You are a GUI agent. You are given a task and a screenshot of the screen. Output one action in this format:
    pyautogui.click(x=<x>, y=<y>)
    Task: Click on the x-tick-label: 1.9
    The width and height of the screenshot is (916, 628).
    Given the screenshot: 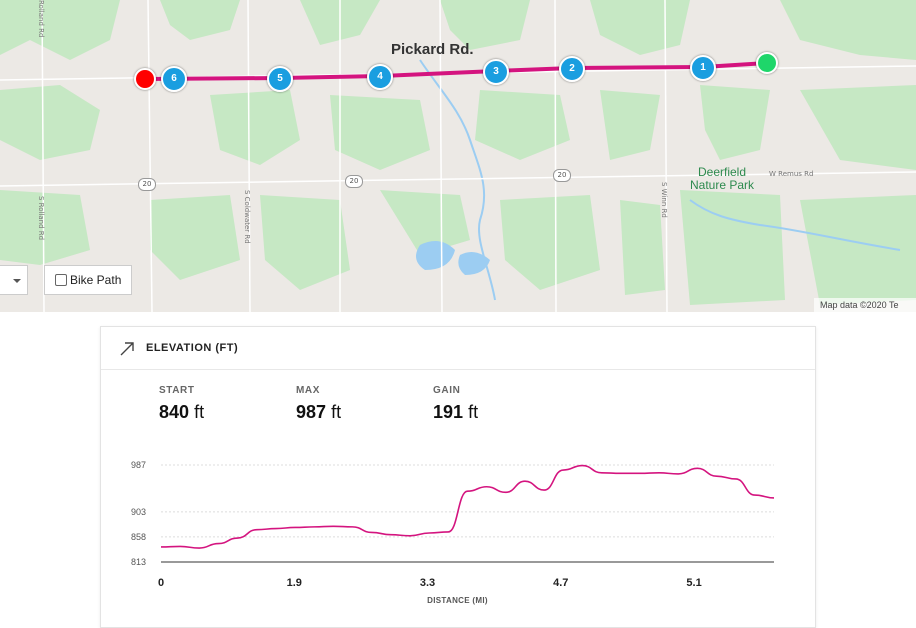 What is the action you would take?
    pyautogui.click(x=294, y=583)
    